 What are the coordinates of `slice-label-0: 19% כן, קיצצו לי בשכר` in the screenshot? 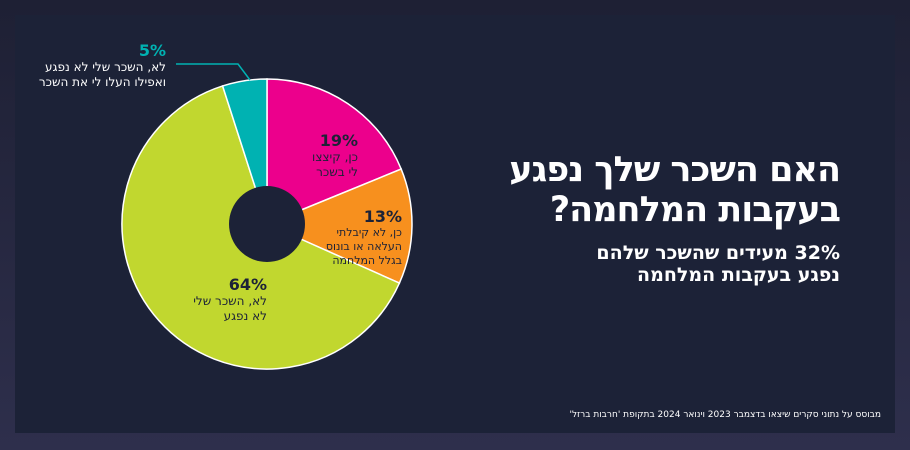 It's located at (335, 156).